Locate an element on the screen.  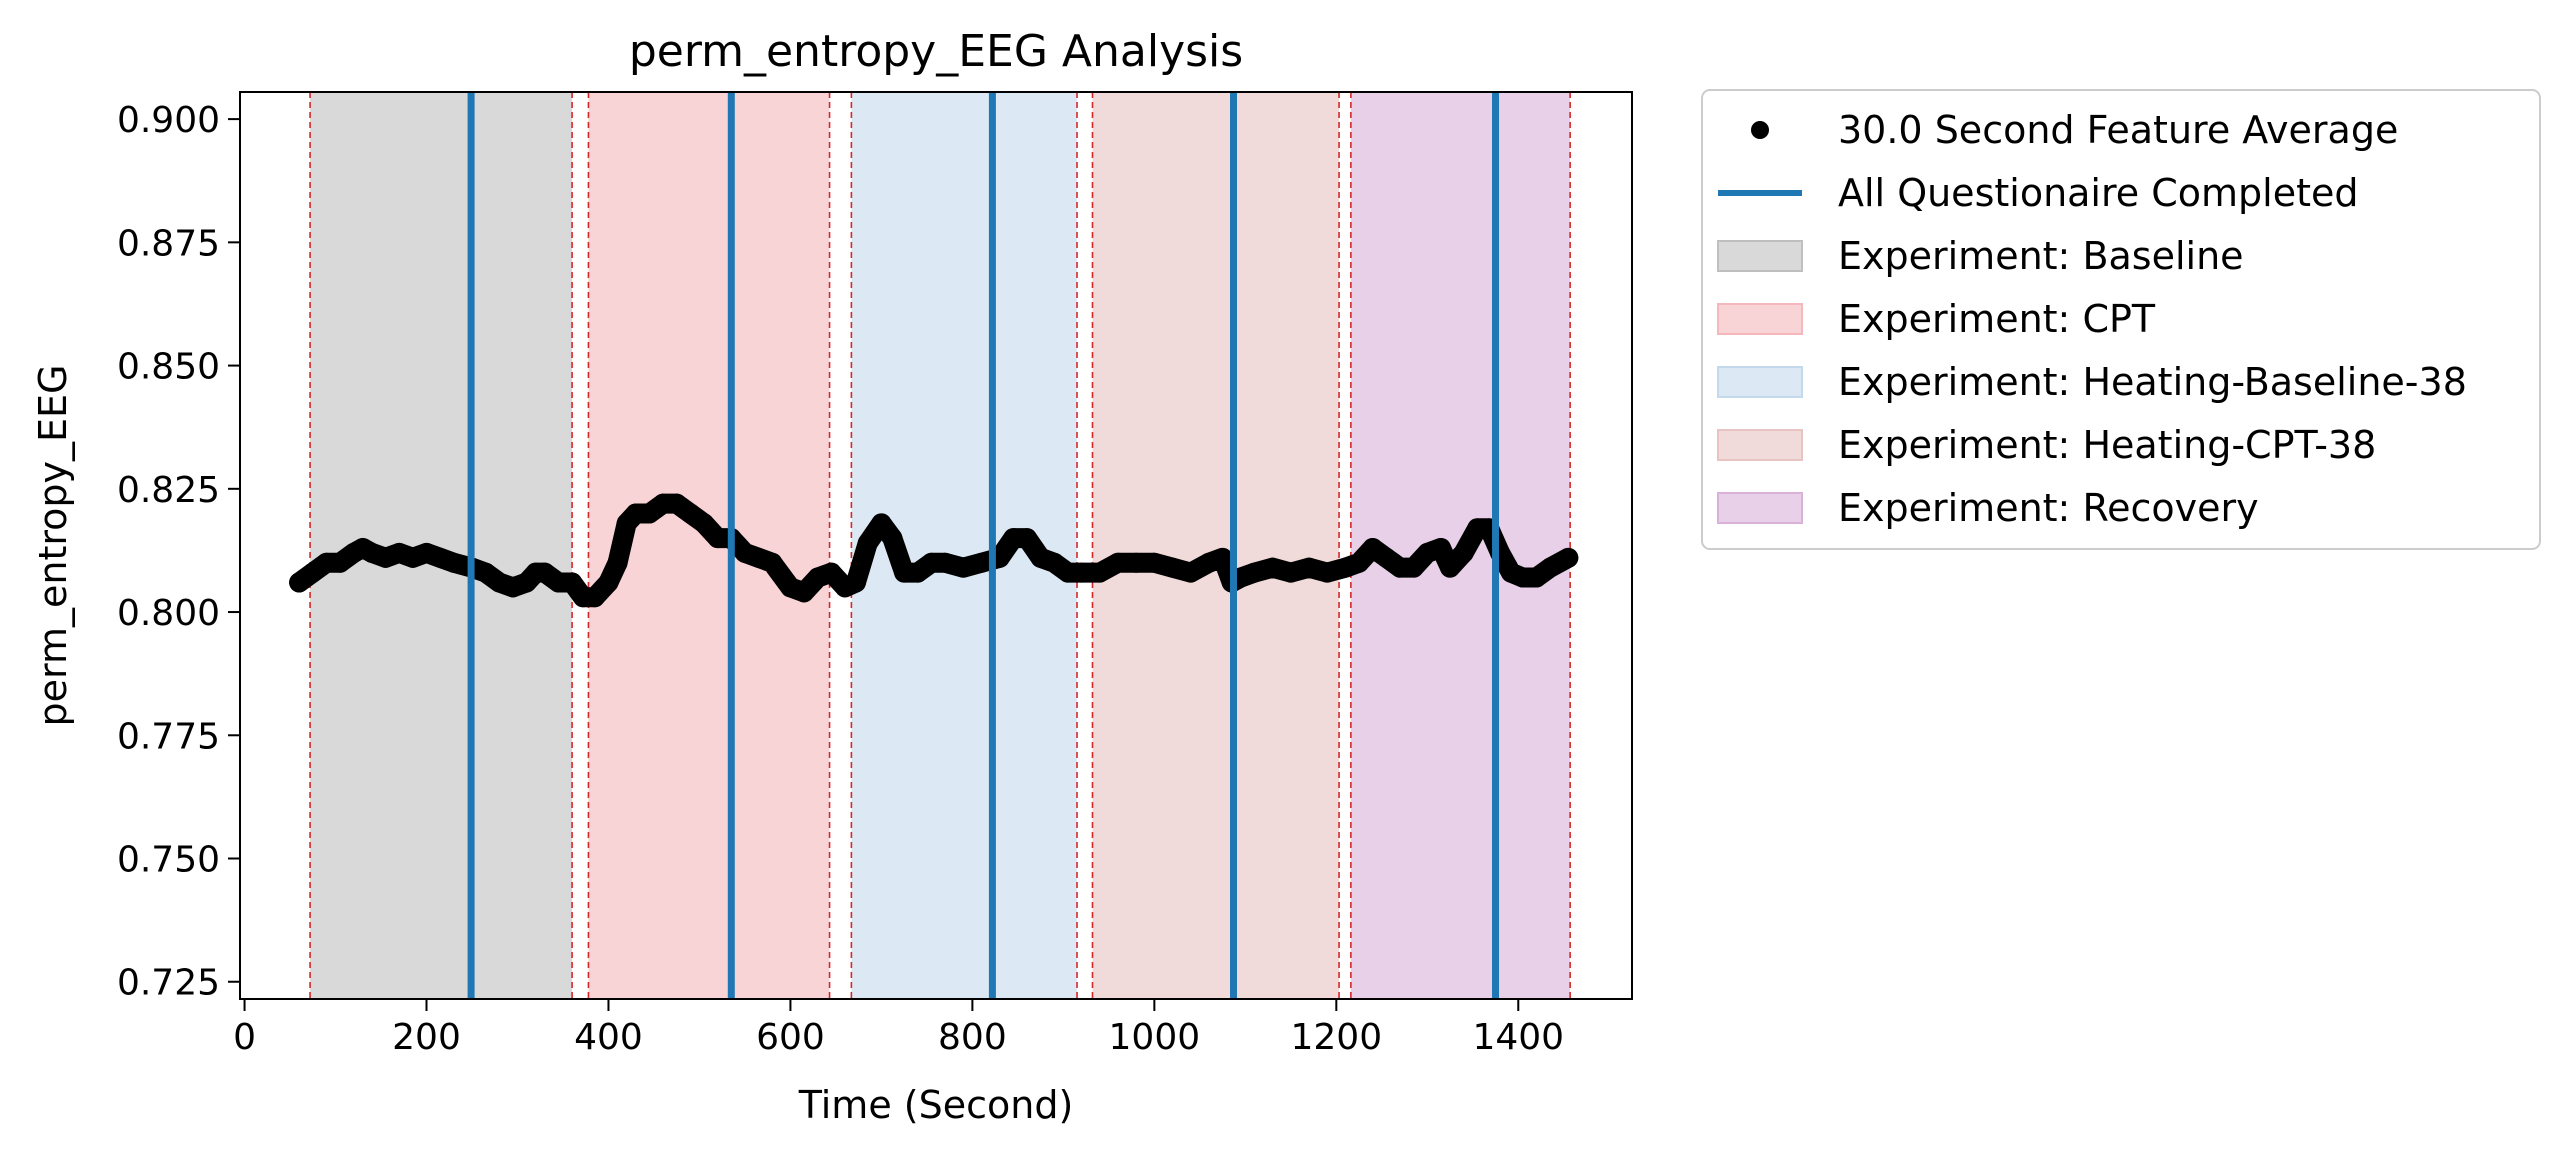
y-tick-label-7: 0.900 is located at coordinates (168, 120).